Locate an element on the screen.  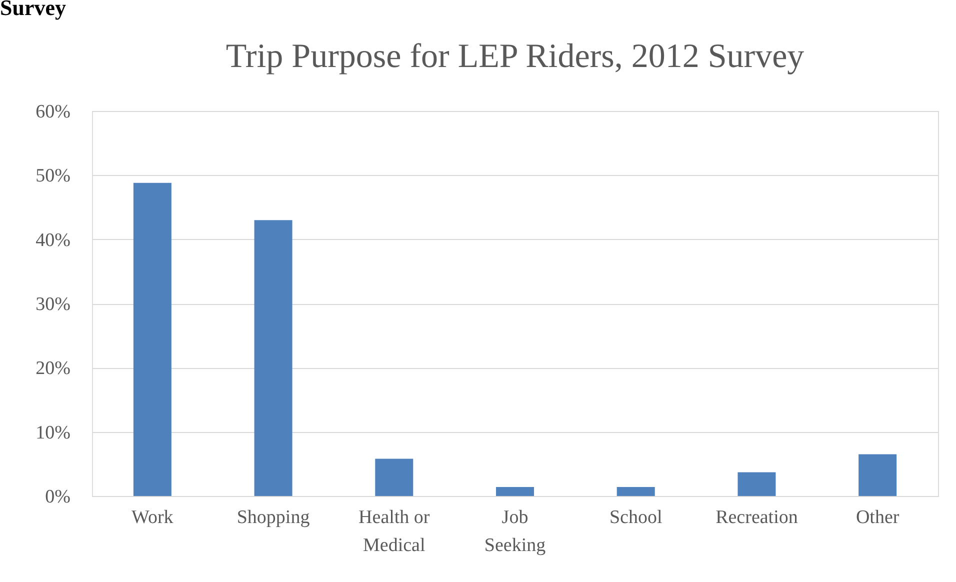
y-tick-label: 10% is located at coordinates (53, 433).